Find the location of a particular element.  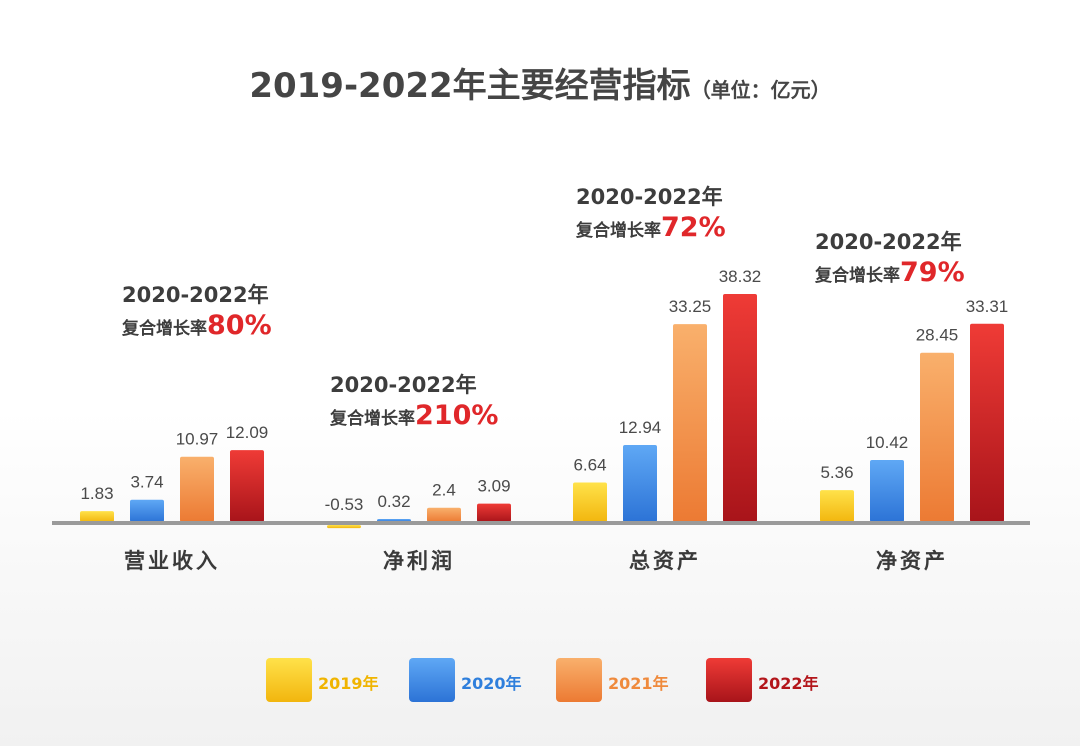

value-label-total-assets-2019: 6.64 is located at coordinates (589, 464).